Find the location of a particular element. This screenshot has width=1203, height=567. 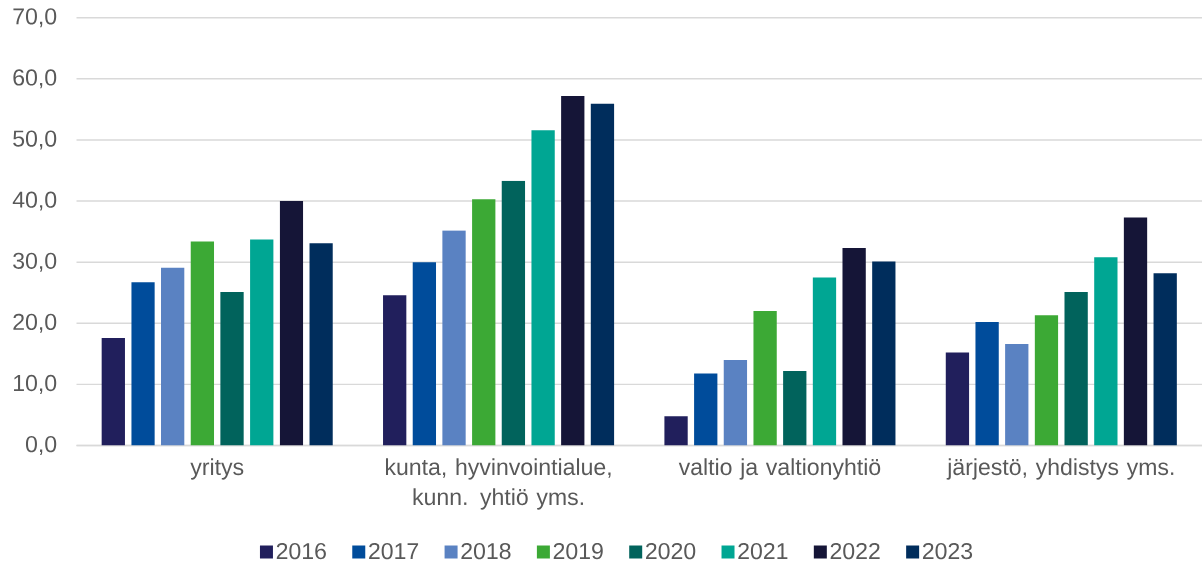

y-tick-label: 70,0 is located at coordinates (35, 18).